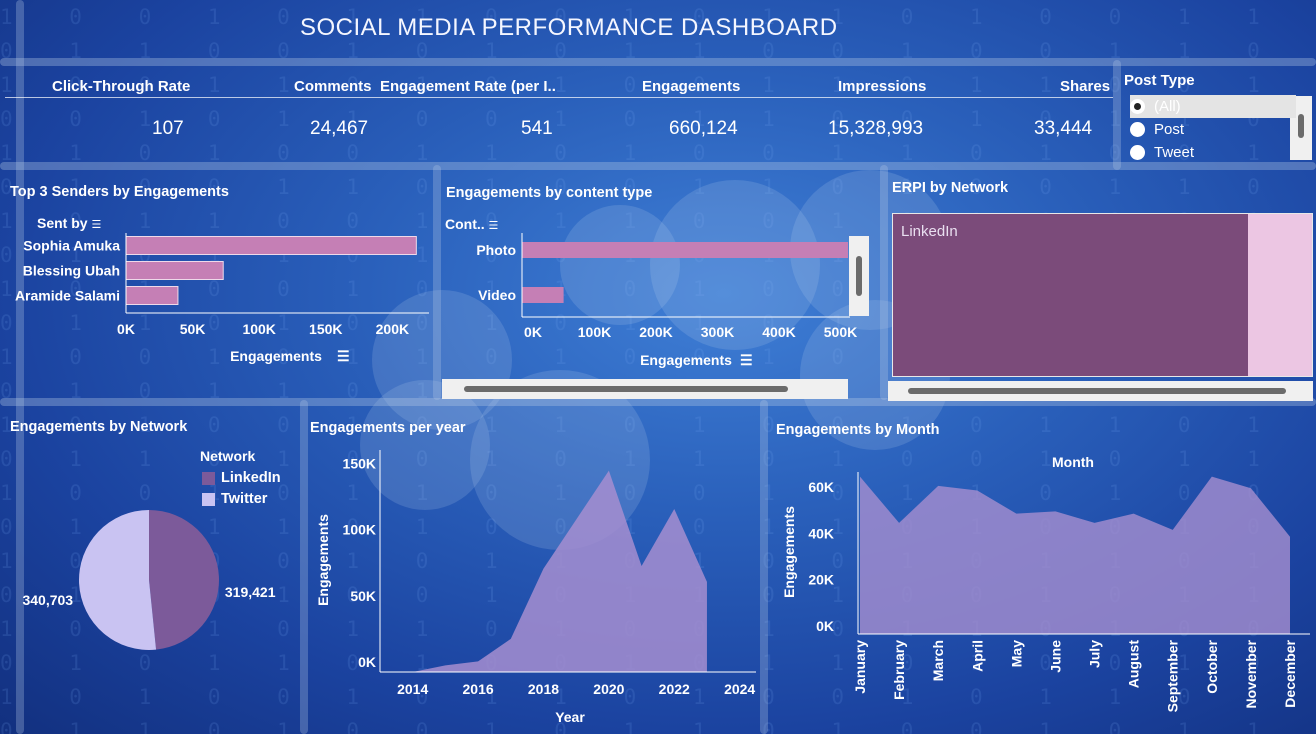  I want to click on treemap-tile-side, so click(1280, 295).